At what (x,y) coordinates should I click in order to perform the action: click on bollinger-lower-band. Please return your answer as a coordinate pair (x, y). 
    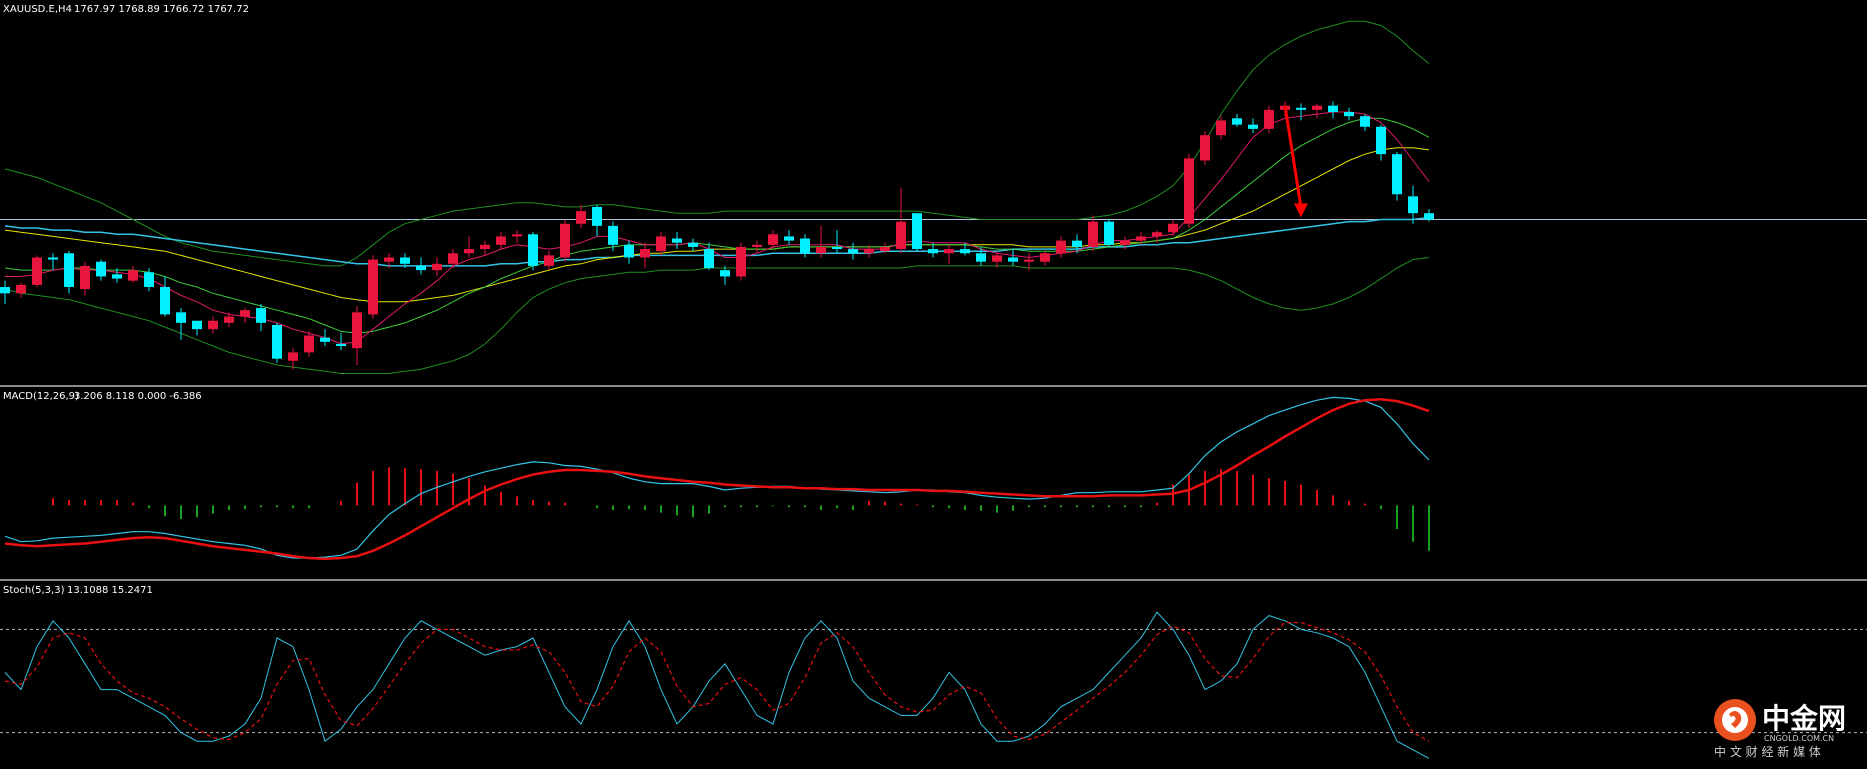
    Looking at the image, I should click on (717, 315).